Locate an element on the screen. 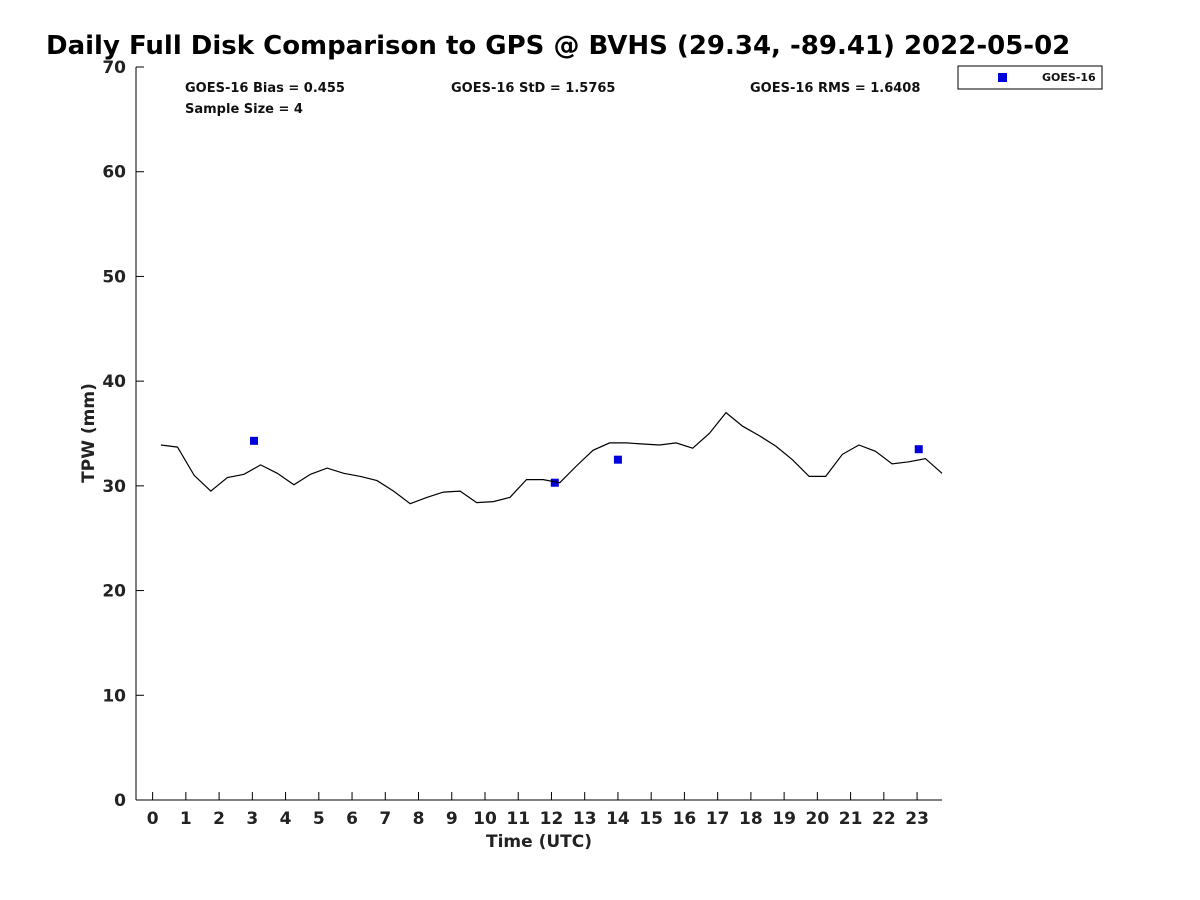 This screenshot has width=1200, height=900. x-tick-label: 18 is located at coordinates (751, 819).